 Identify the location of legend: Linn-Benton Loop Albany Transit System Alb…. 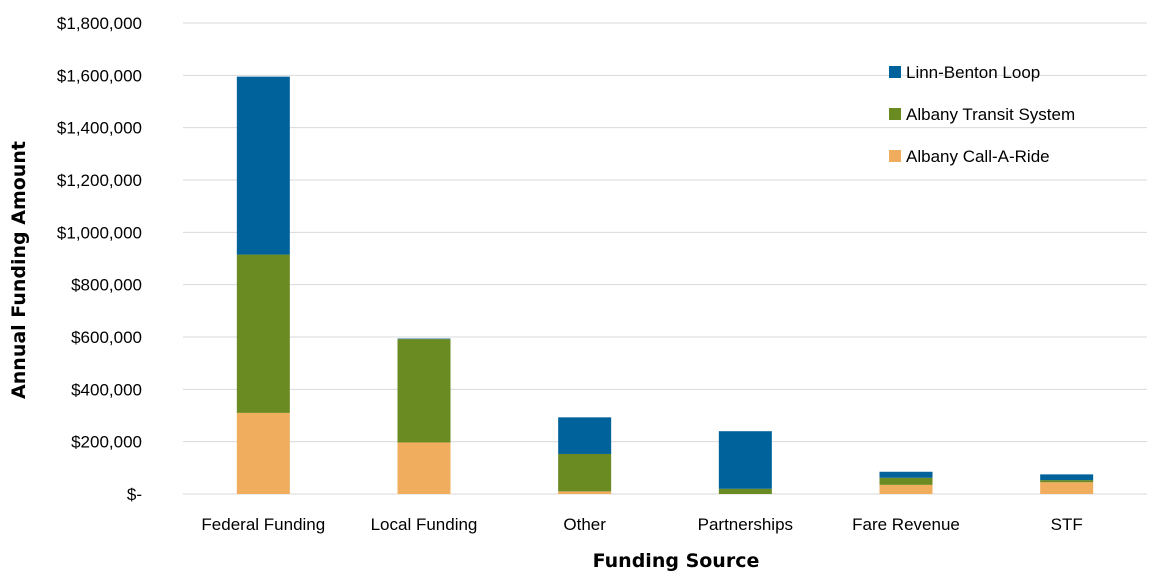
(982, 114).